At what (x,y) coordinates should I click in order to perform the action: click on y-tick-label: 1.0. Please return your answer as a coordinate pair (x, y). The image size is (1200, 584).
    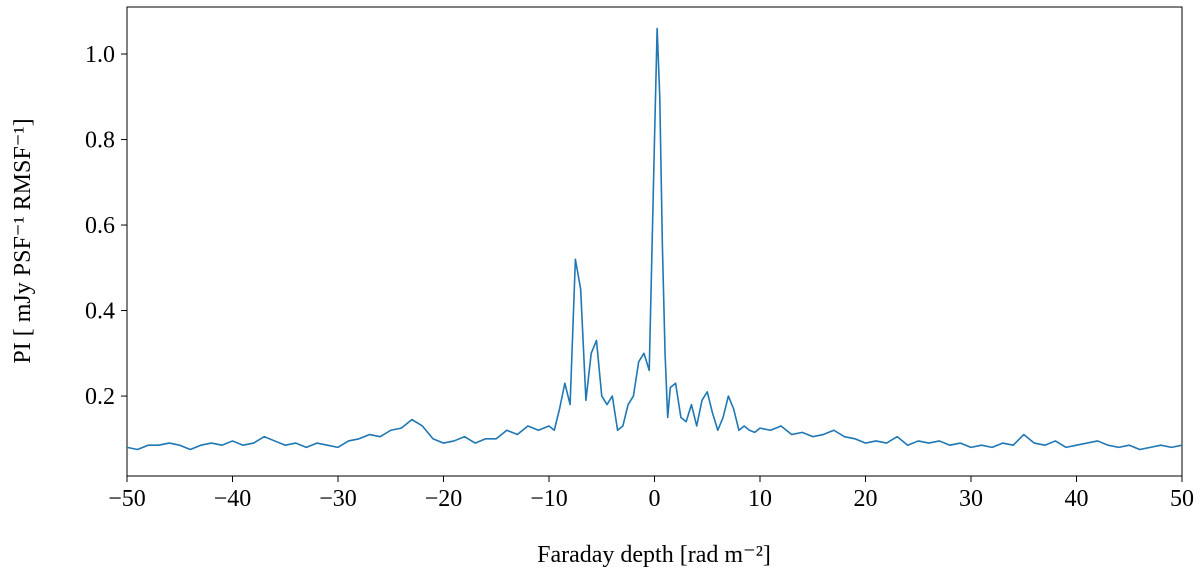
    Looking at the image, I should click on (100, 55).